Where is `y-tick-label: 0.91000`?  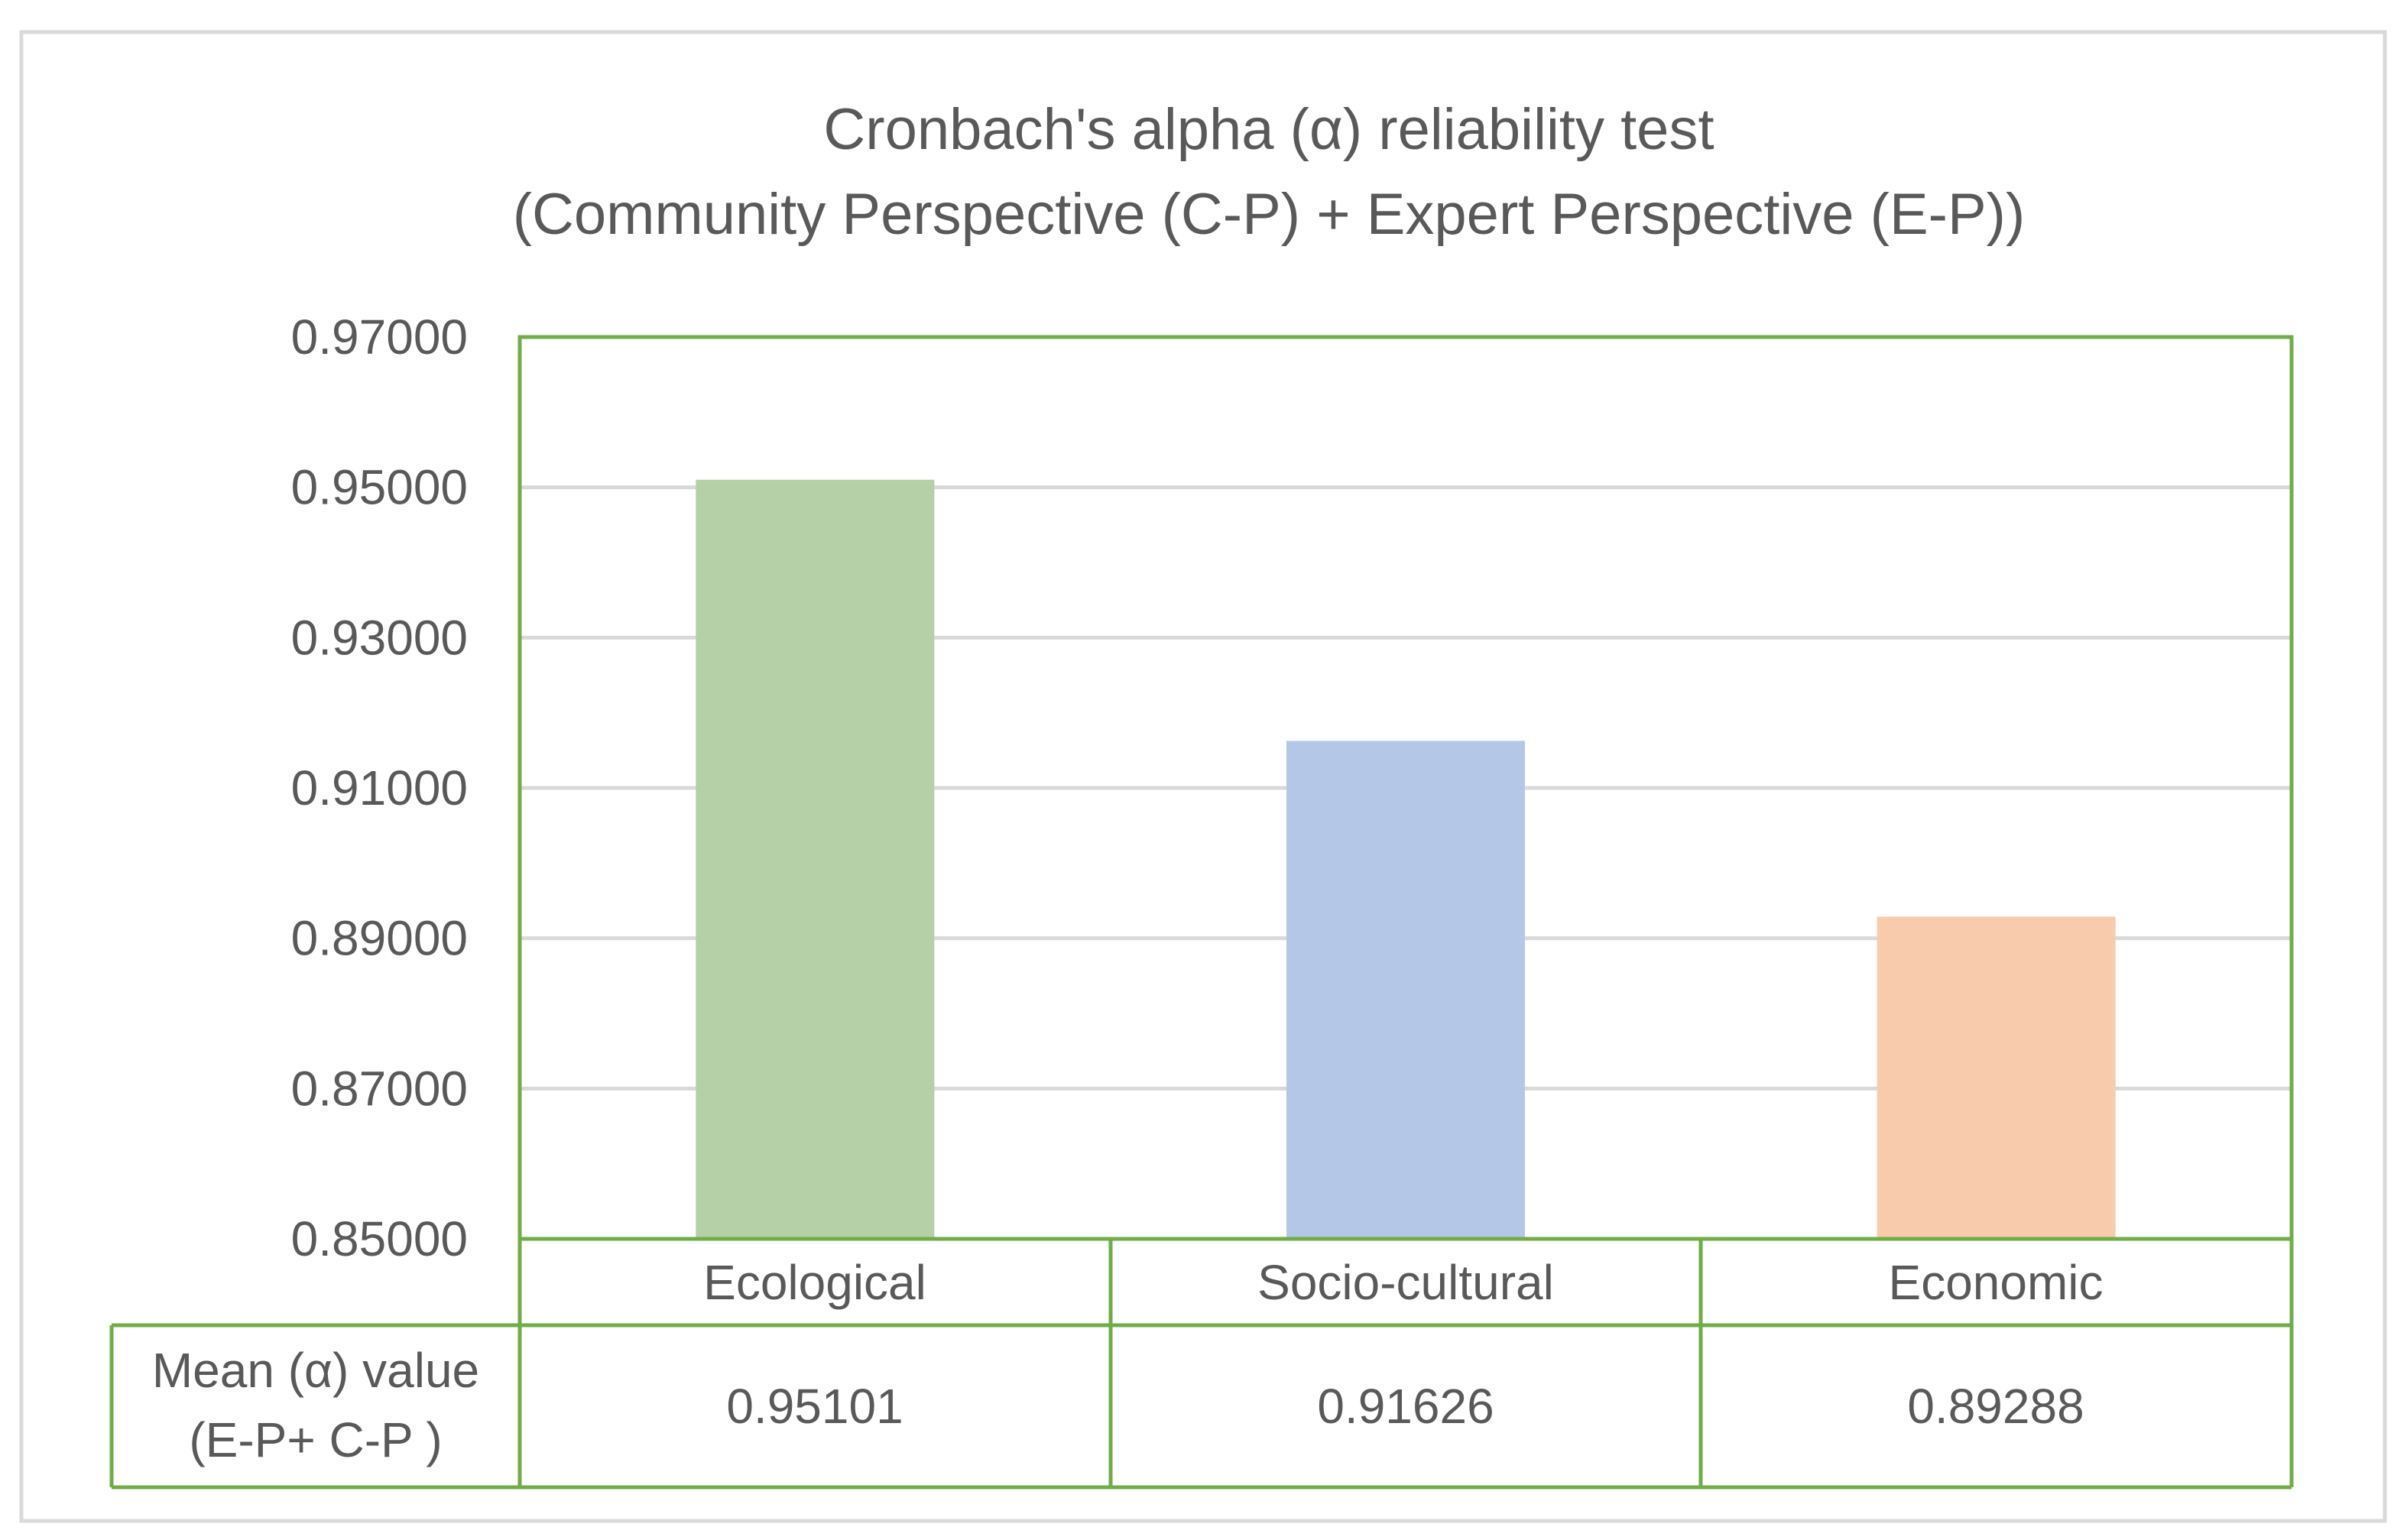 y-tick-label: 0.91000 is located at coordinates (380, 787).